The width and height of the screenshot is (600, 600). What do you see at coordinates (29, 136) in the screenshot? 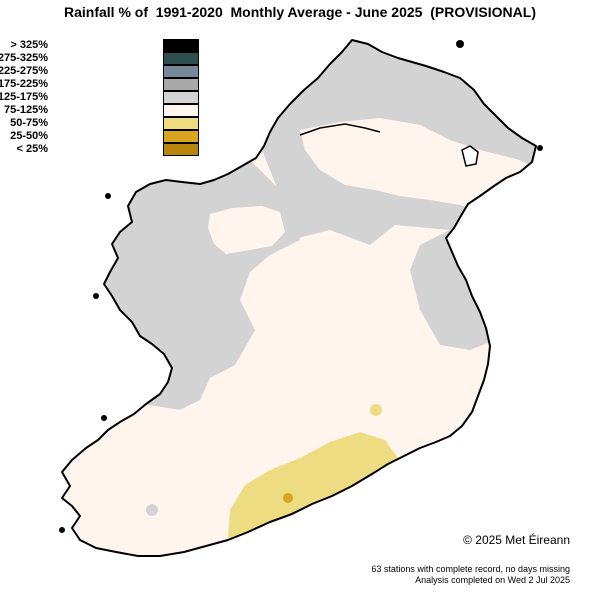
I see `legend-label: 25-50%` at bounding box center [29, 136].